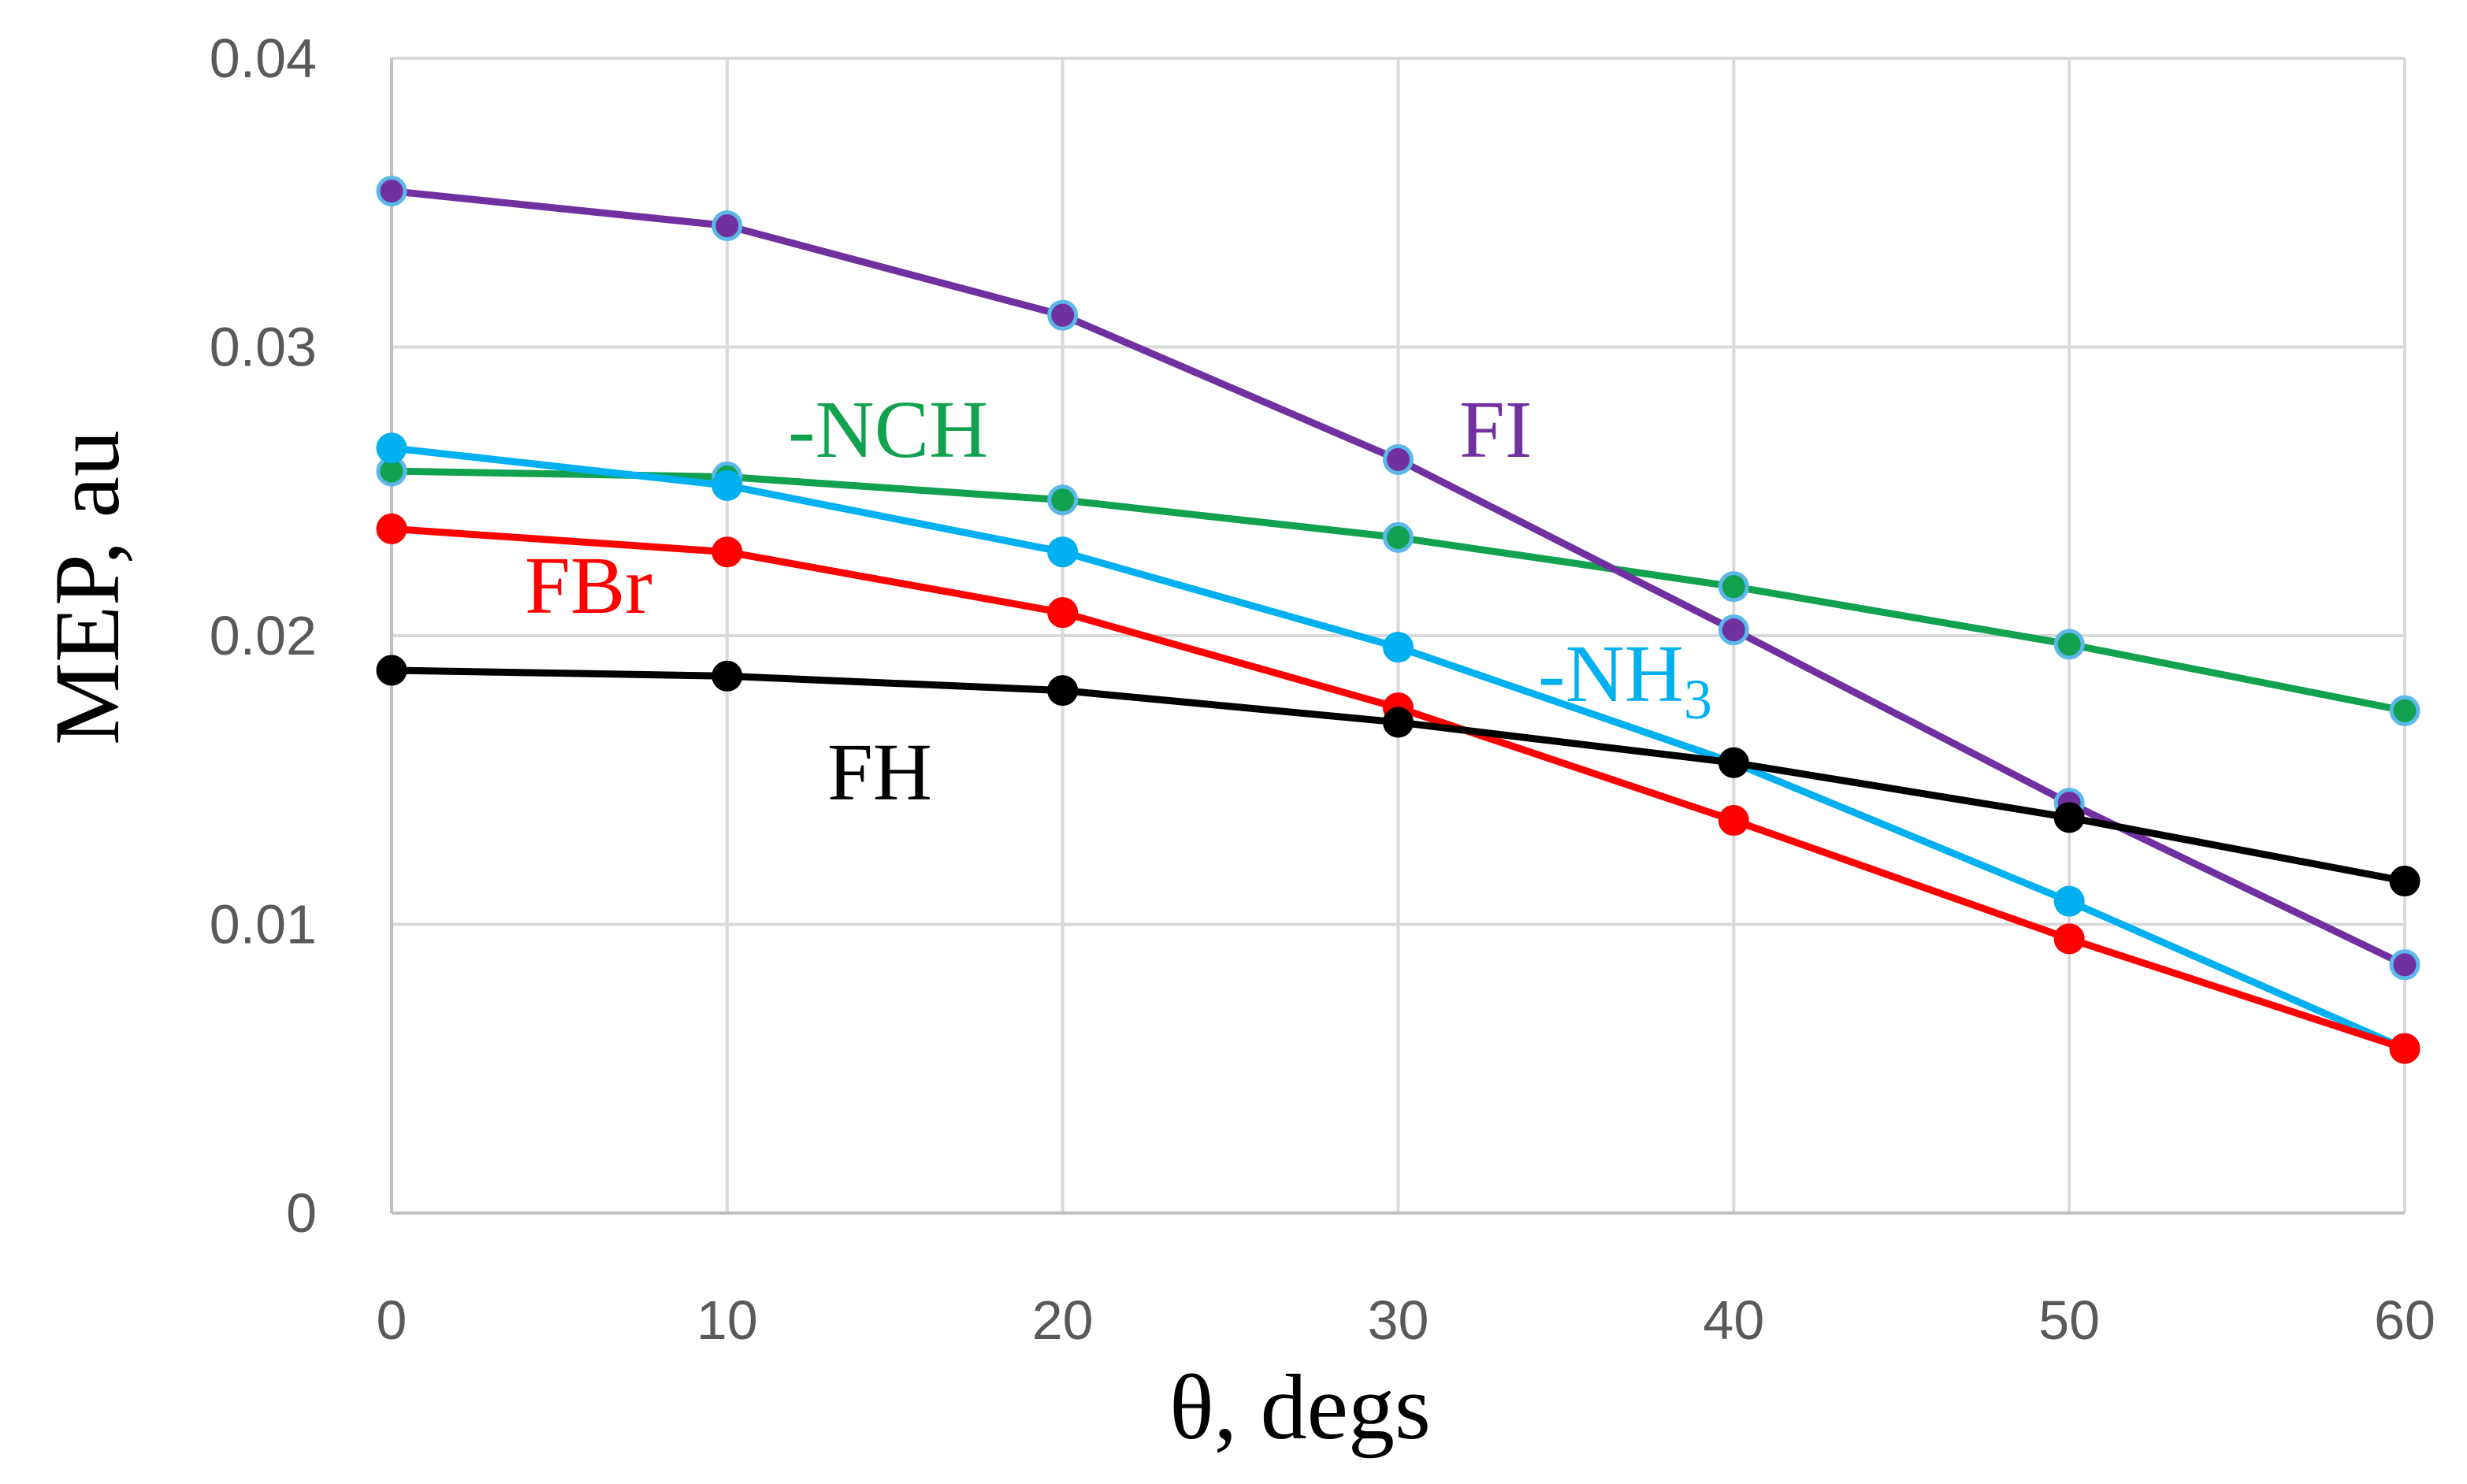  I want to click on y-tick-label: 0, so click(301, 1213).